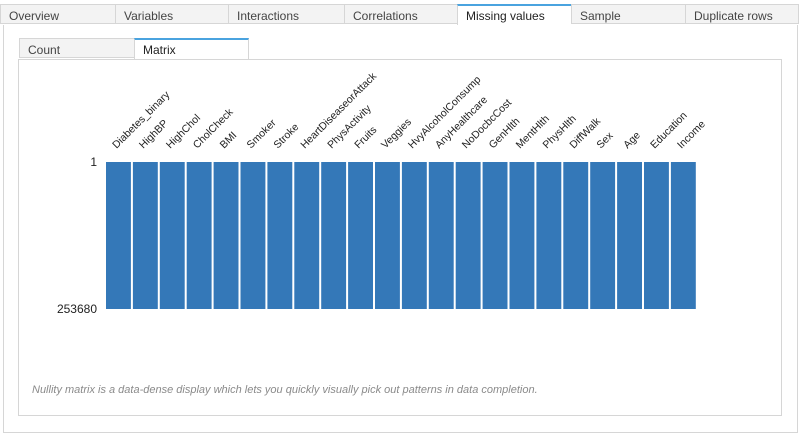  I want to click on matrix-column-fruits, so click(360, 235).